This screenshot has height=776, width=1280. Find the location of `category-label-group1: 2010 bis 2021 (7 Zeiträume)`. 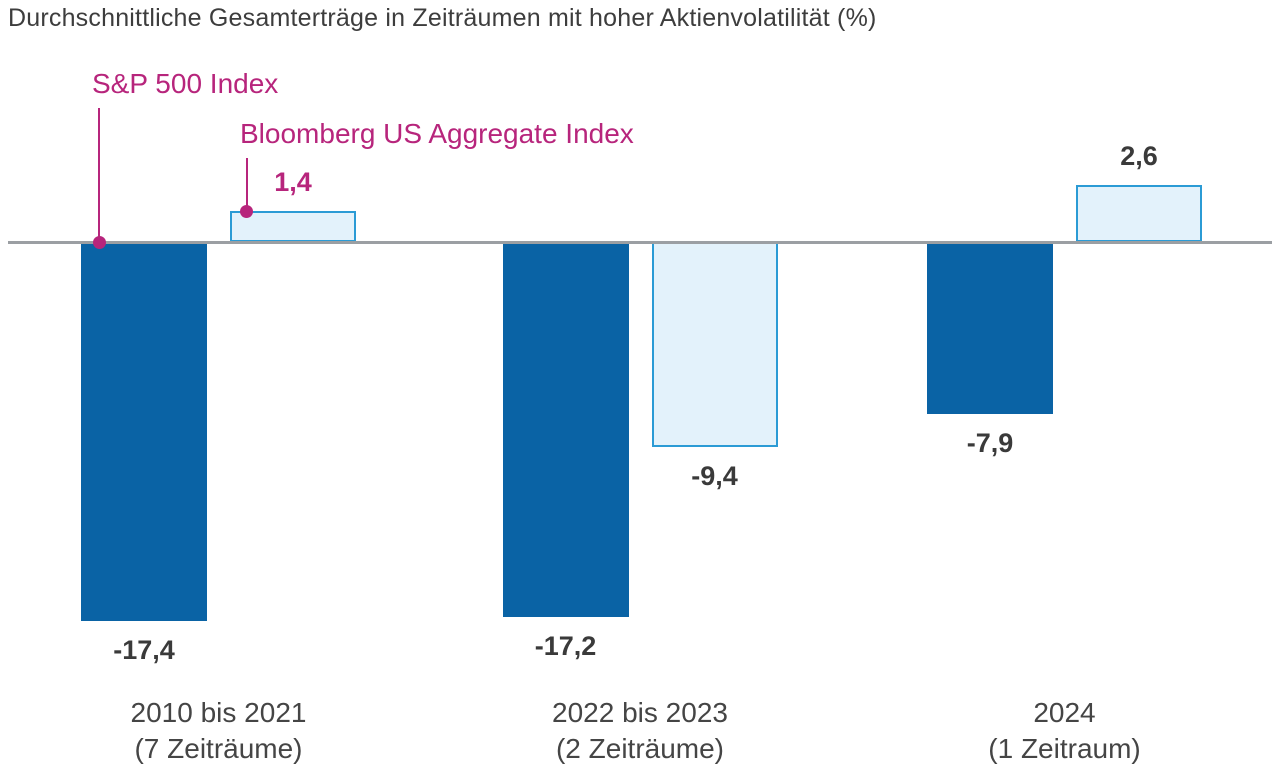

category-label-group1: 2010 bis 2021 (7 Zeiträume) is located at coordinates (219, 731).